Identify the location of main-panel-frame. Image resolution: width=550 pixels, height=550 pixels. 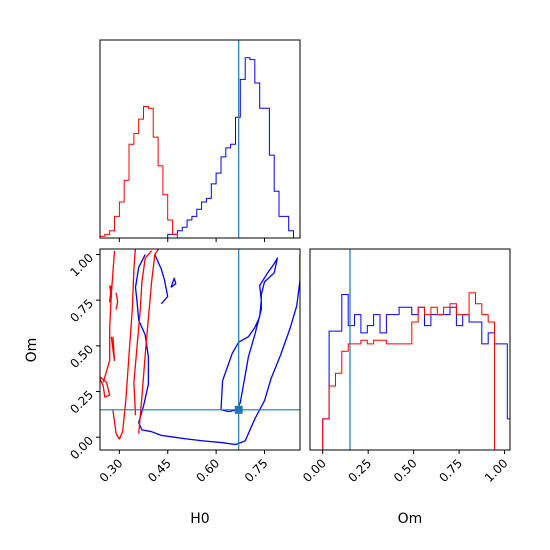
(200, 349).